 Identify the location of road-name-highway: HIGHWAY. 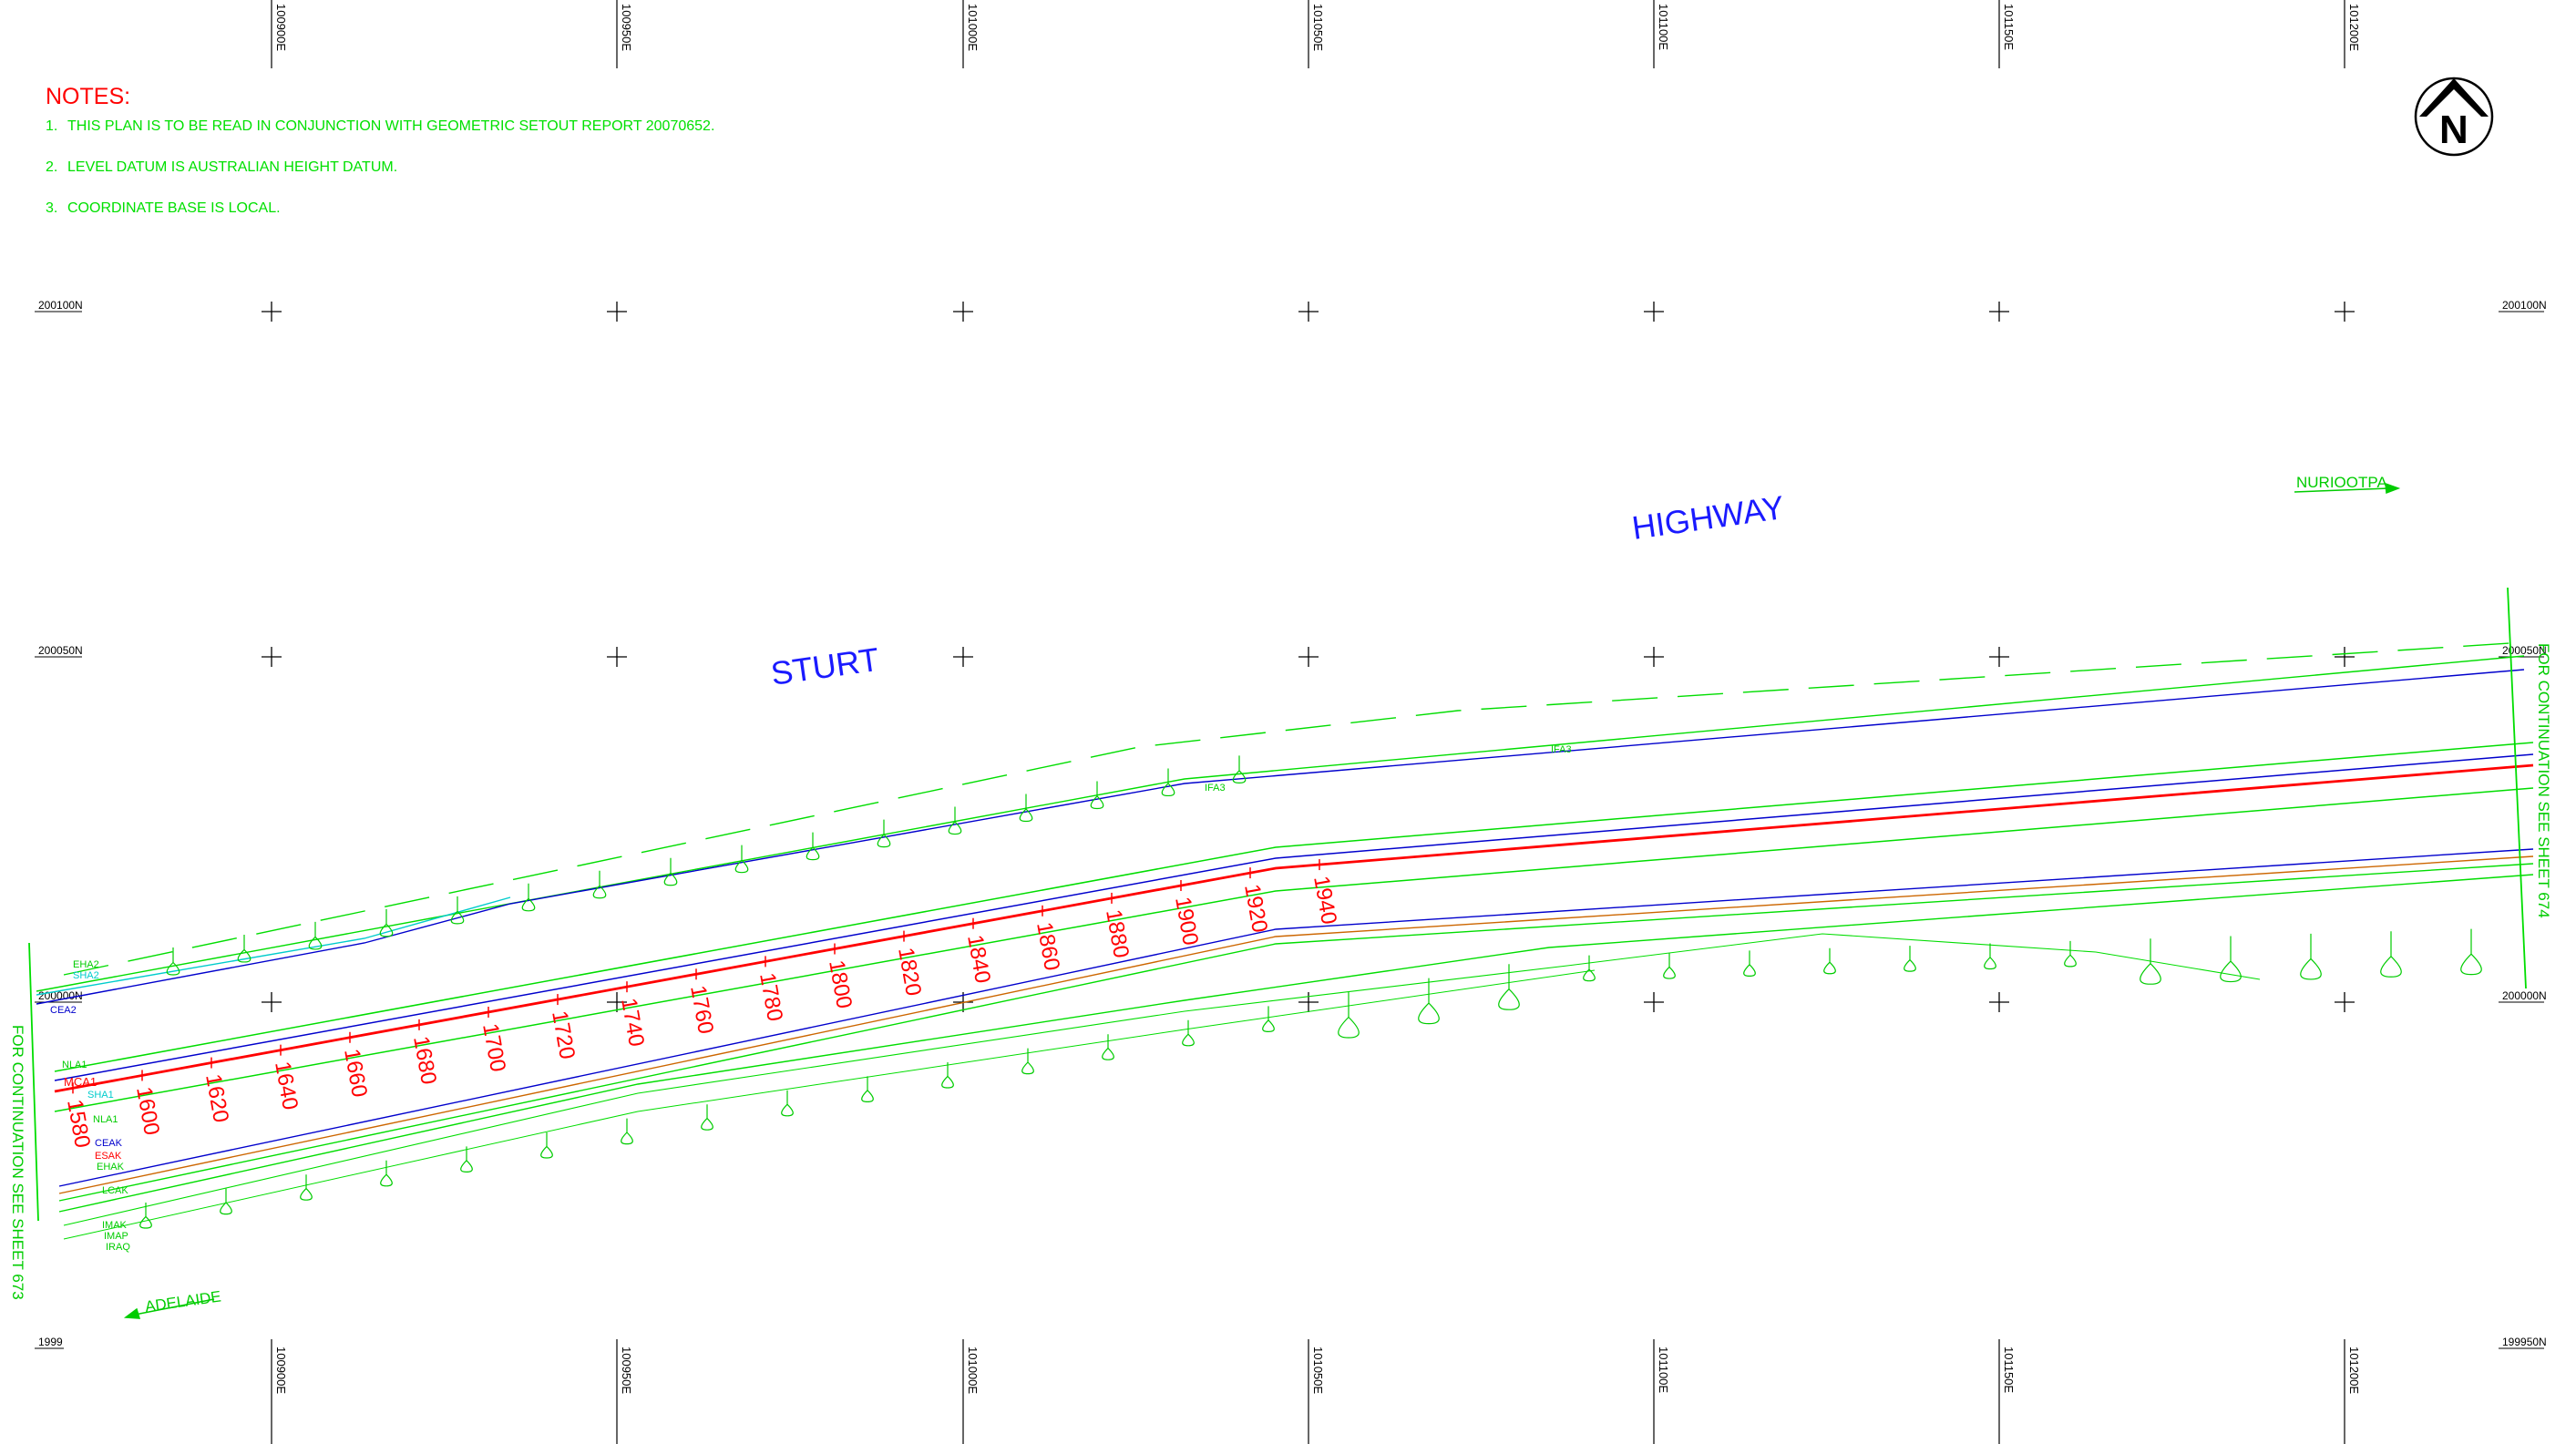
(1708, 517).